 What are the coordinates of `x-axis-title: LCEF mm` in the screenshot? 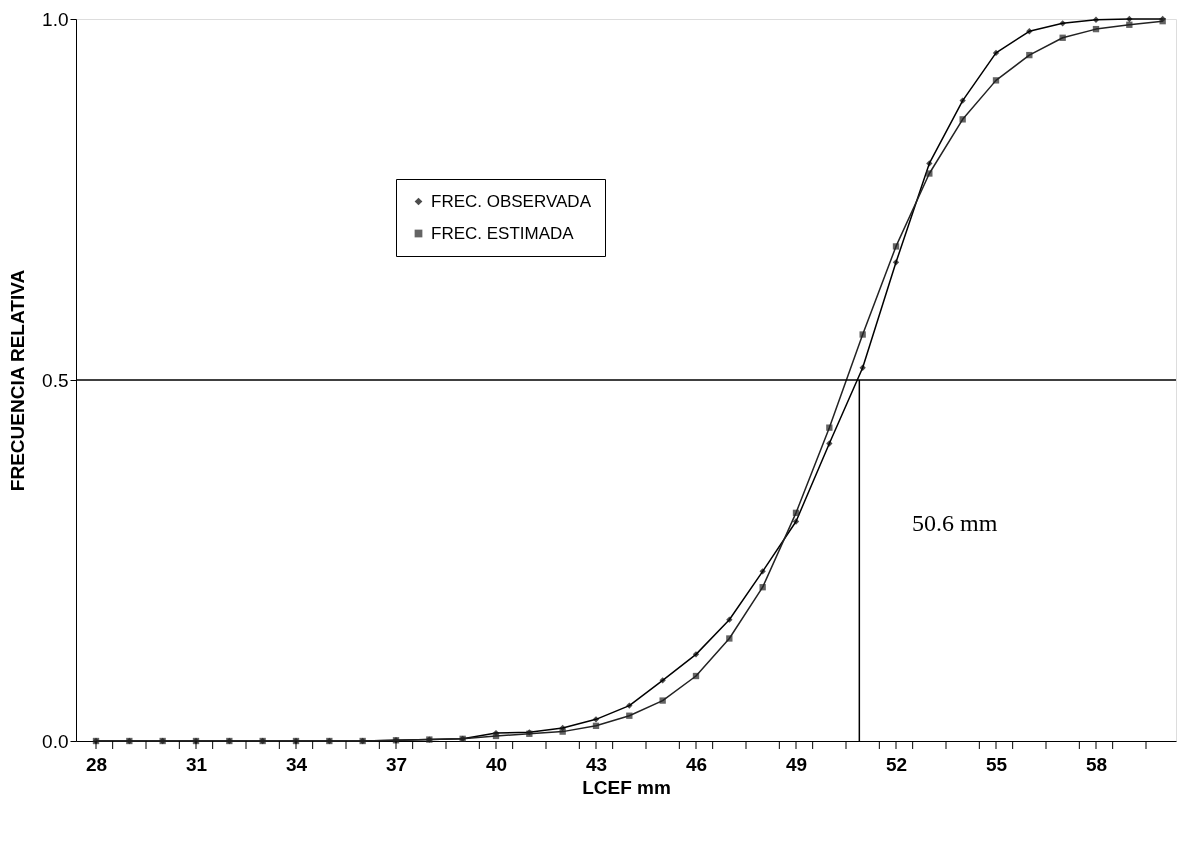 It's located at (626, 787).